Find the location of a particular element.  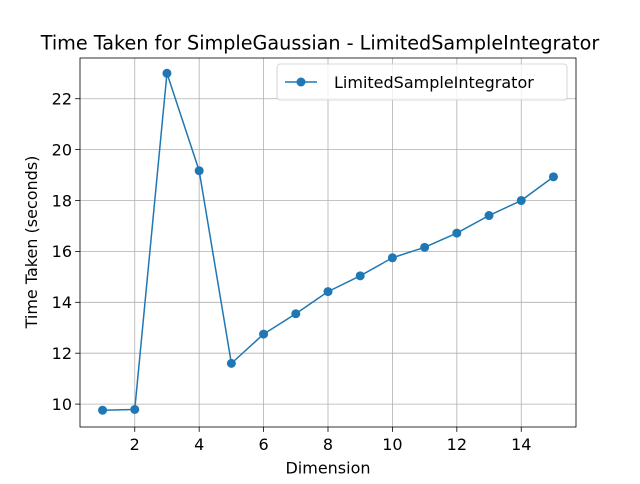

x-tick-label: 8 is located at coordinates (328, 444).